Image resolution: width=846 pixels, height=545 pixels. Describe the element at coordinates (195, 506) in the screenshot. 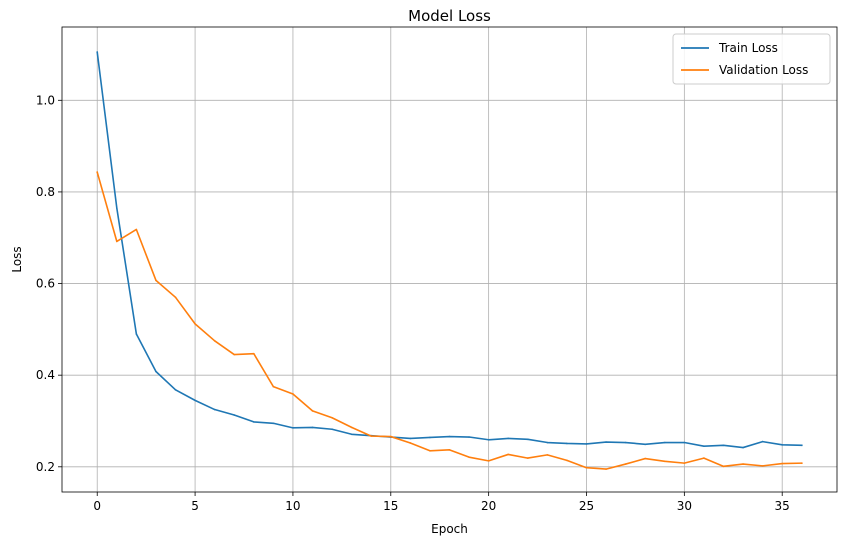

I see `x-tick-label: 5` at that location.